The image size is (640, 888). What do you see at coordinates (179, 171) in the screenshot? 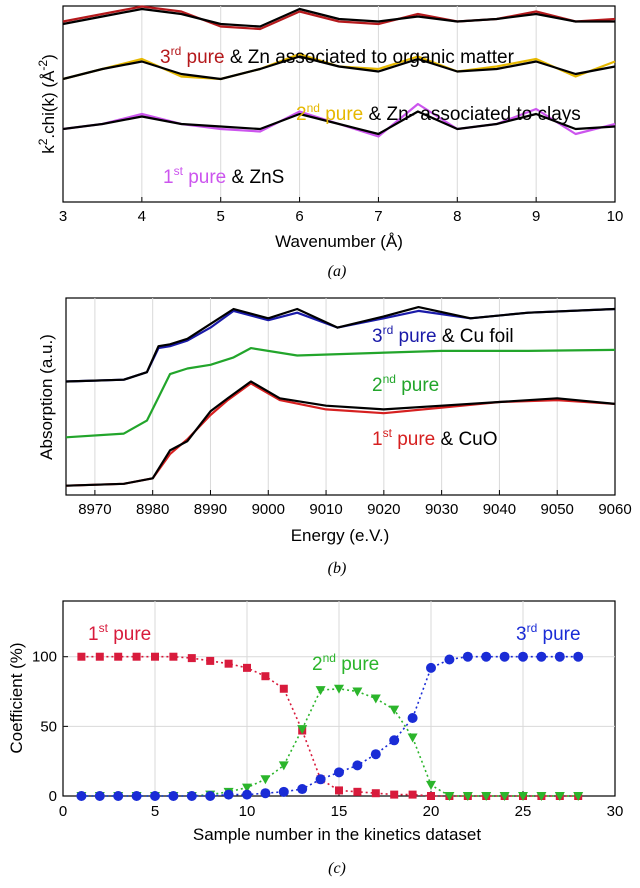
I see `a-anno1-sup: st` at bounding box center [179, 171].